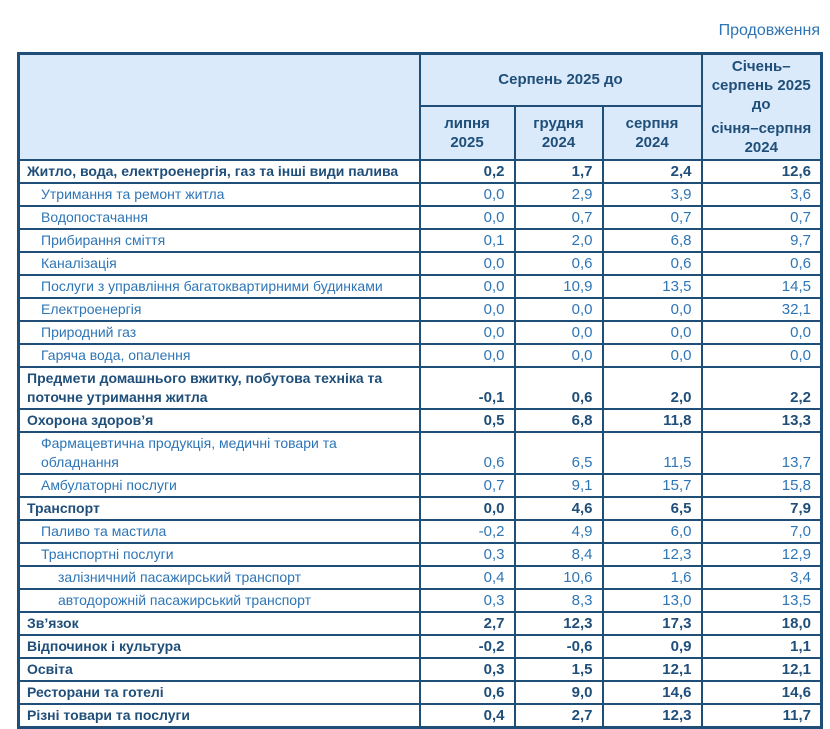 This screenshot has height=729, width=830. What do you see at coordinates (558, 453) in the screenshot?
I see `value-cell: 6,5` at bounding box center [558, 453].